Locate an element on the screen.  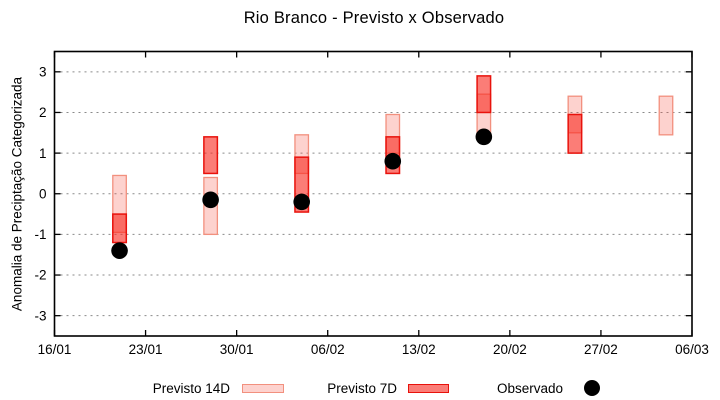
y-tick-label: -1 is located at coordinates (40, 234).